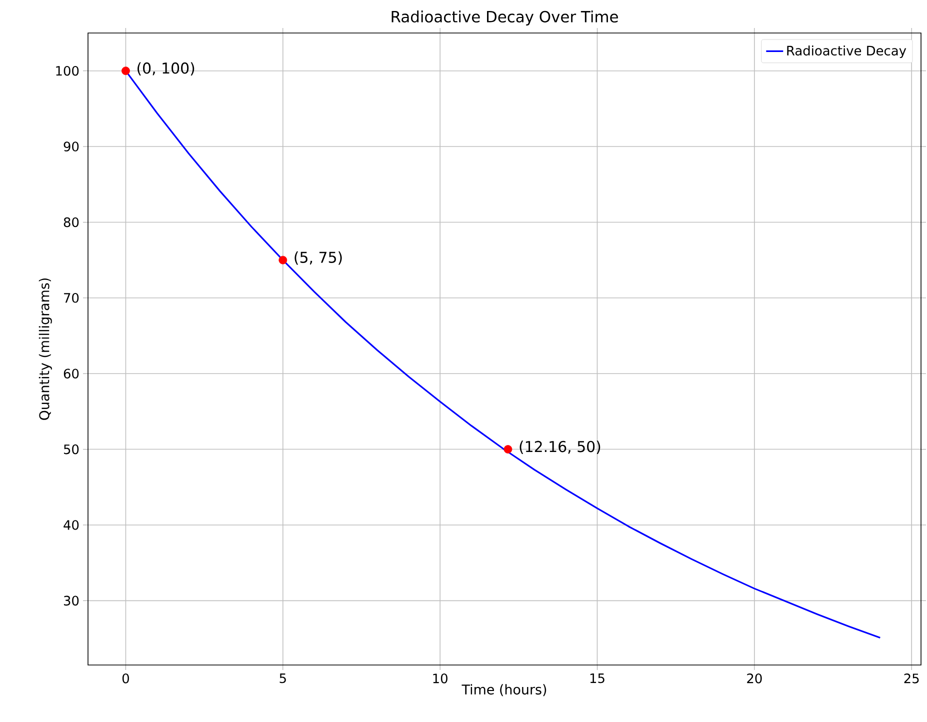 This screenshot has height=722, width=927. What do you see at coordinates (67, 71) in the screenshot?
I see `y-tick-label: 100` at bounding box center [67, 71].